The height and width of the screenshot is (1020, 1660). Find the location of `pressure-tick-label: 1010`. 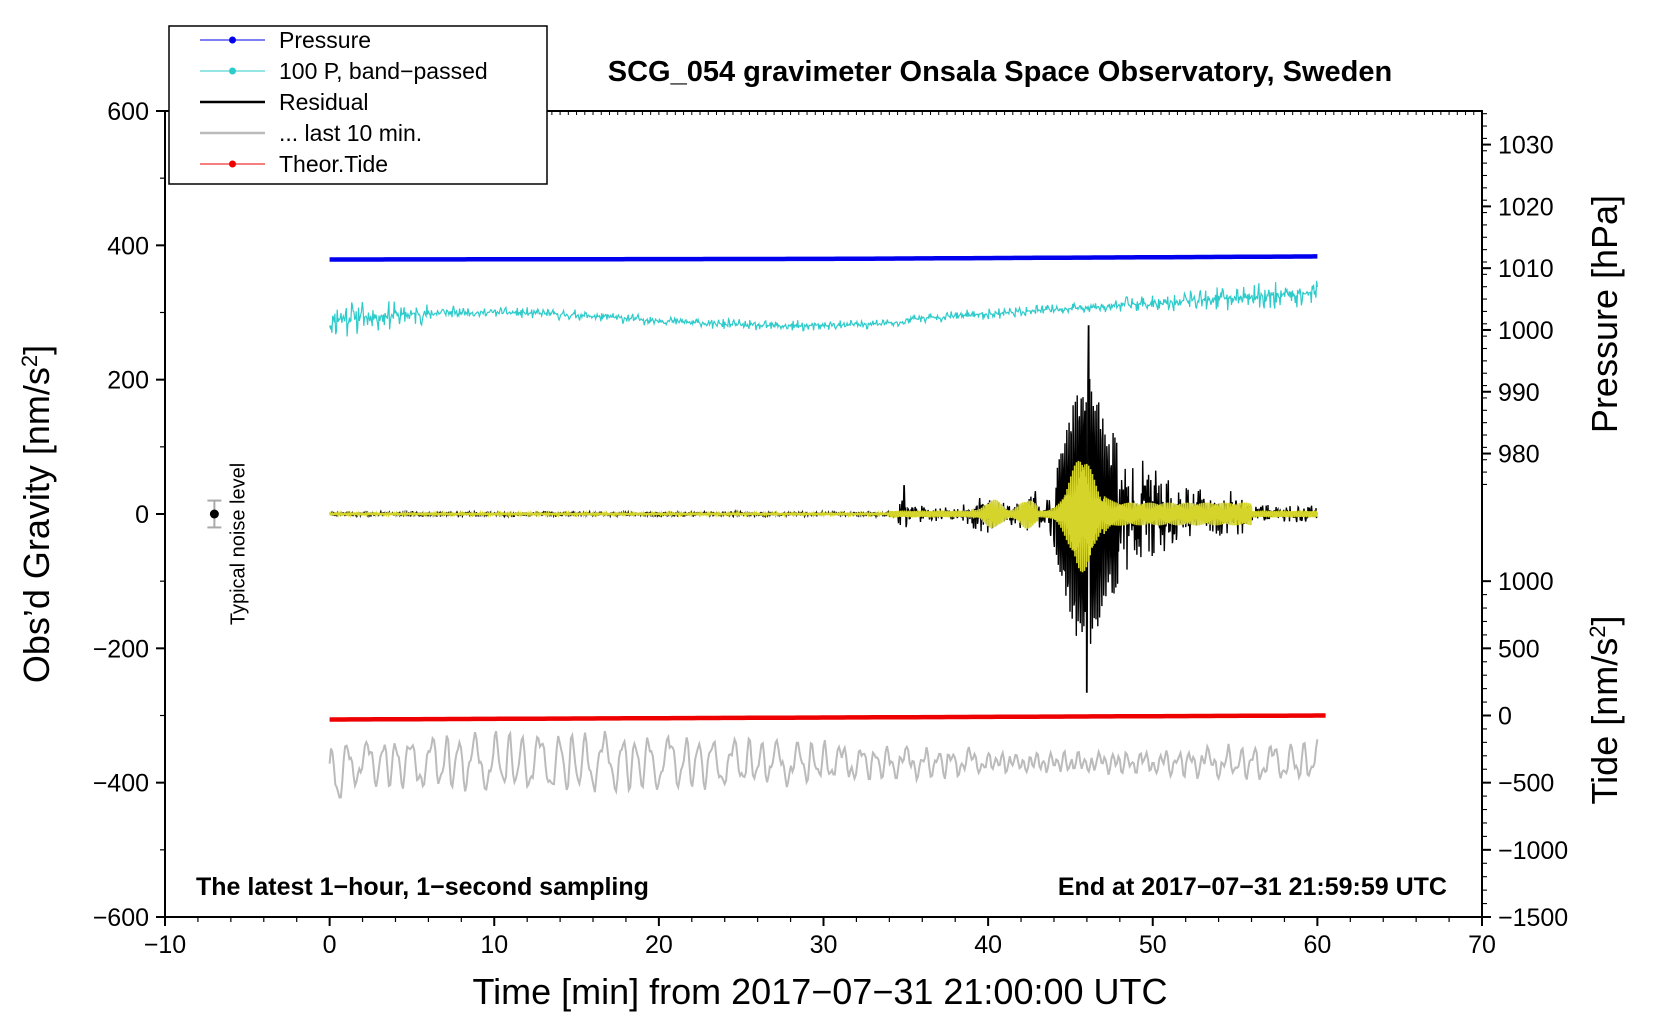

pressure-tick-label: 1010 is located at coordinates (1526, 269).